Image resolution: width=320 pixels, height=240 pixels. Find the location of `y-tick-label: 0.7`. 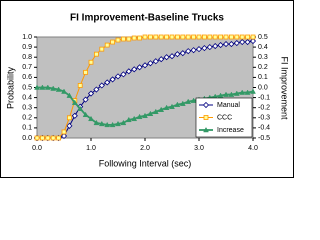

y-tick-label: 0.7 is located at coordinates (27, 67).